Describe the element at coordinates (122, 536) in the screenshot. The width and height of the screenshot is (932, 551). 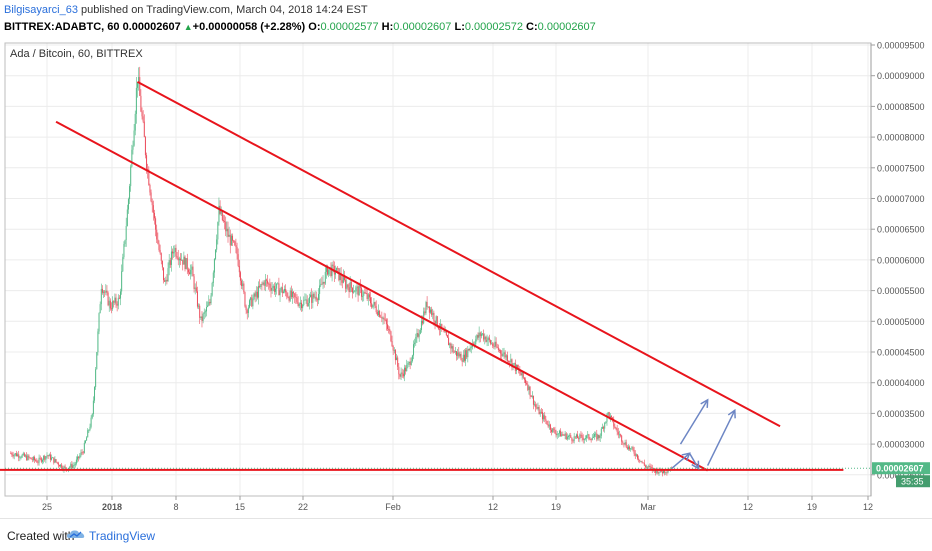
I see `tradingview-link: TradingView` at that location.